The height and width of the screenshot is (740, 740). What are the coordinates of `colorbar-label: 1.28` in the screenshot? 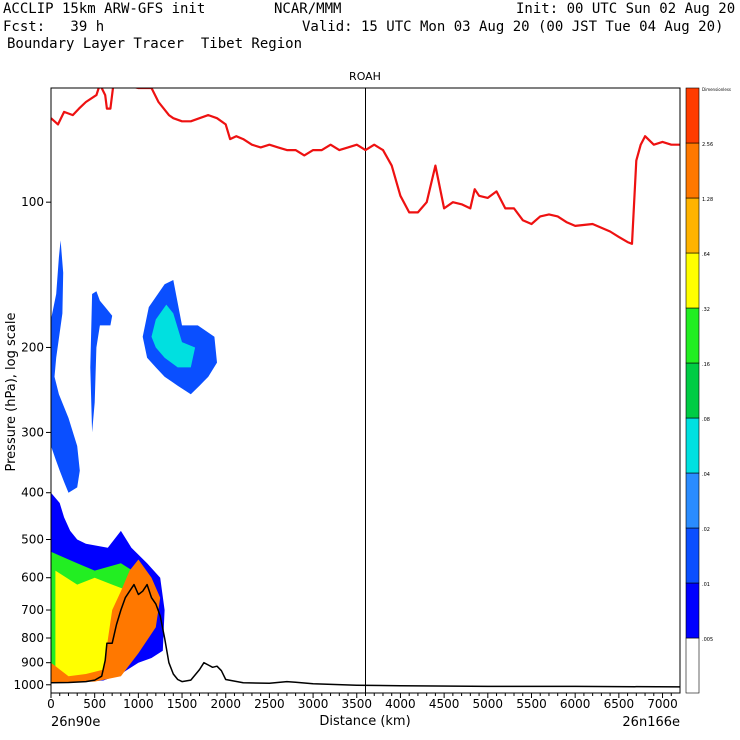 It's located at (707, 200).